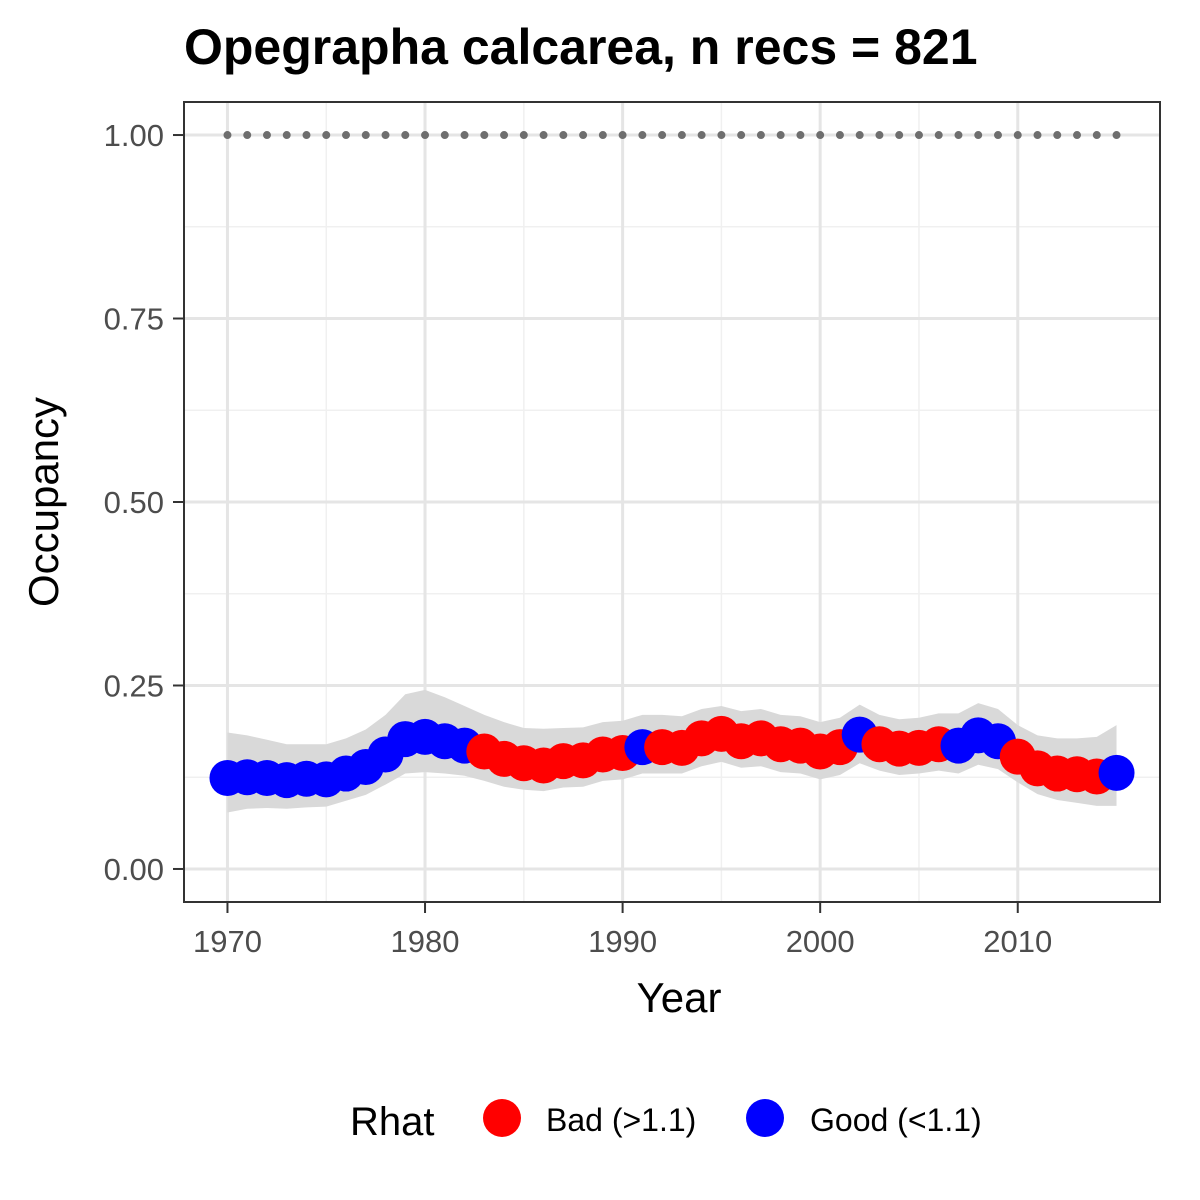  What do you see at coordinates (425, 941) in the screenshot?
I see `x-tick-label: 1980` at bounding box center [425, 941].